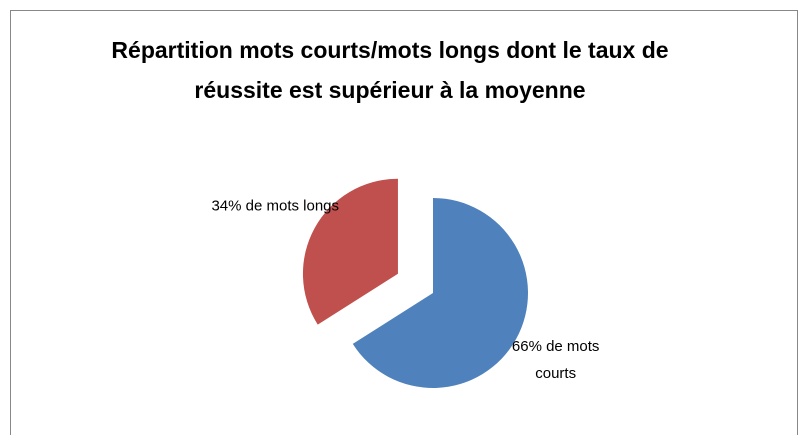 The height and width of the screenshot is (435, 810). What do you see at coordinates (555, 360) in the screenshot?
I see `data-label: 66% de mots courts` at bounding box center [555, 360].